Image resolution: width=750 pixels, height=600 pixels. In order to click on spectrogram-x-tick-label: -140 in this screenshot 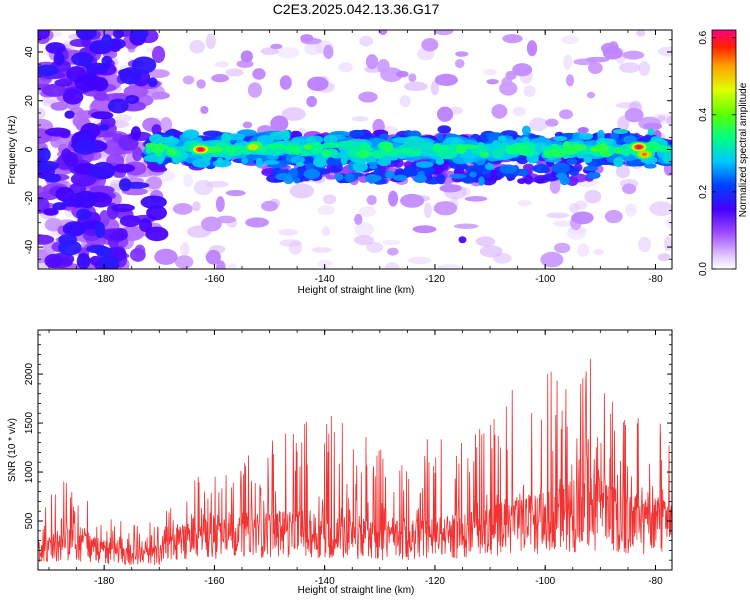, I will do `click(325, 279)`.